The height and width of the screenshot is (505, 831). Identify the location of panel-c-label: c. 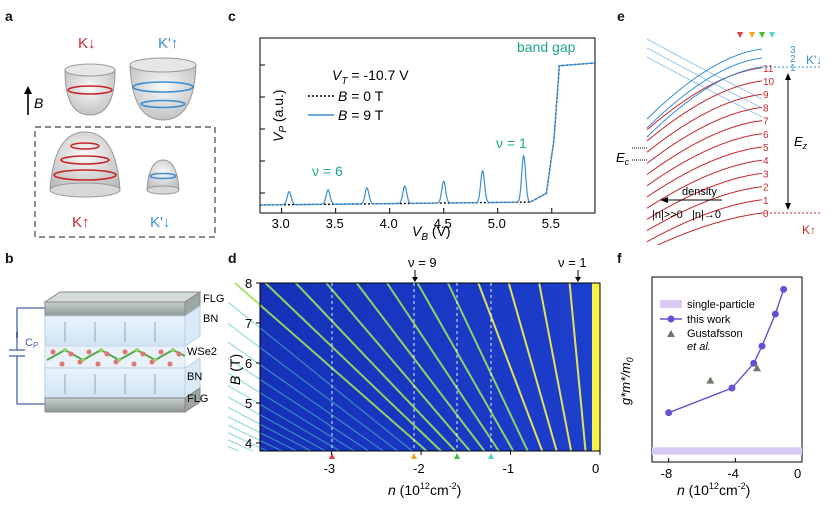
(232, 16).